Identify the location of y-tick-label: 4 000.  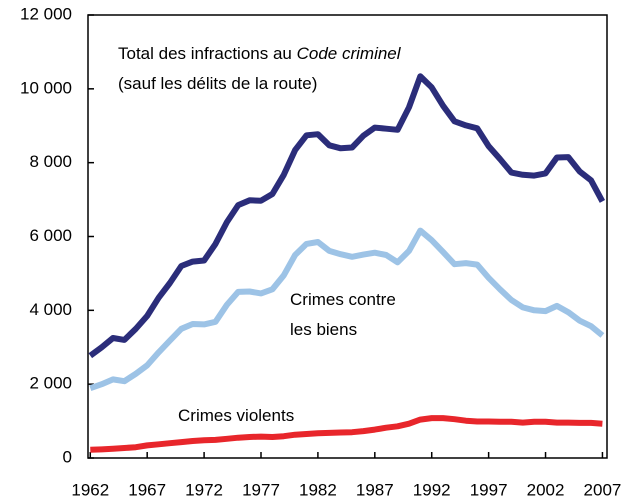
(50, 309).